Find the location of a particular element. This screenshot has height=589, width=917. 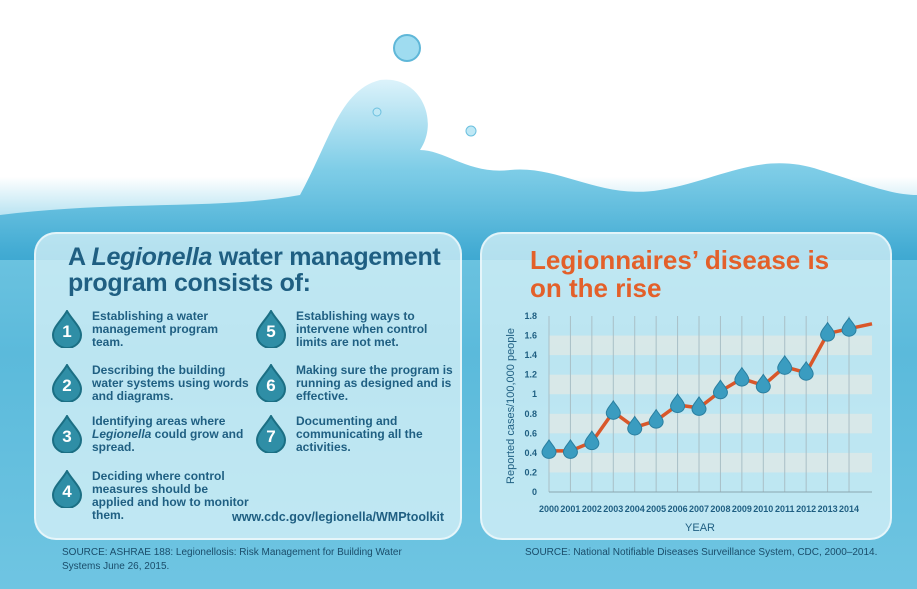

chart-title: Legionnaires’ disease is on the rise is located at coordinates (680, 274).